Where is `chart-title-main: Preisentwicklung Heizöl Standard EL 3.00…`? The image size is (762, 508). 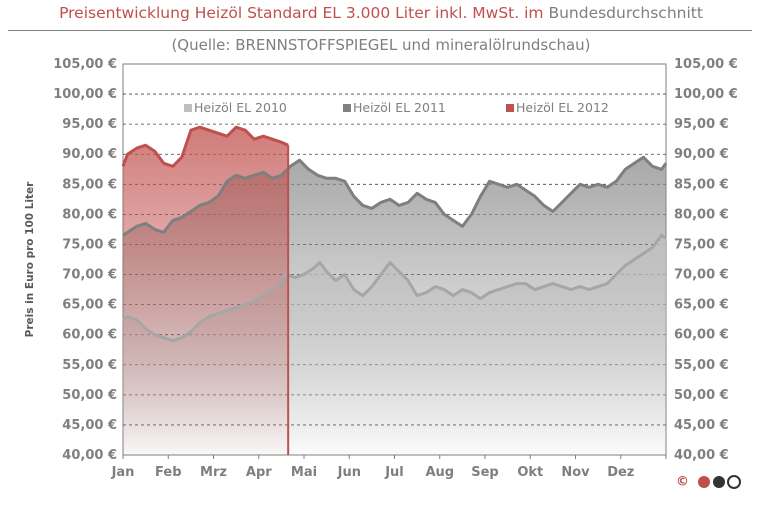 chart-title-main: Preisentwicklung Heizöl Standard EL 3.00… is located at coordinates (304, 13).